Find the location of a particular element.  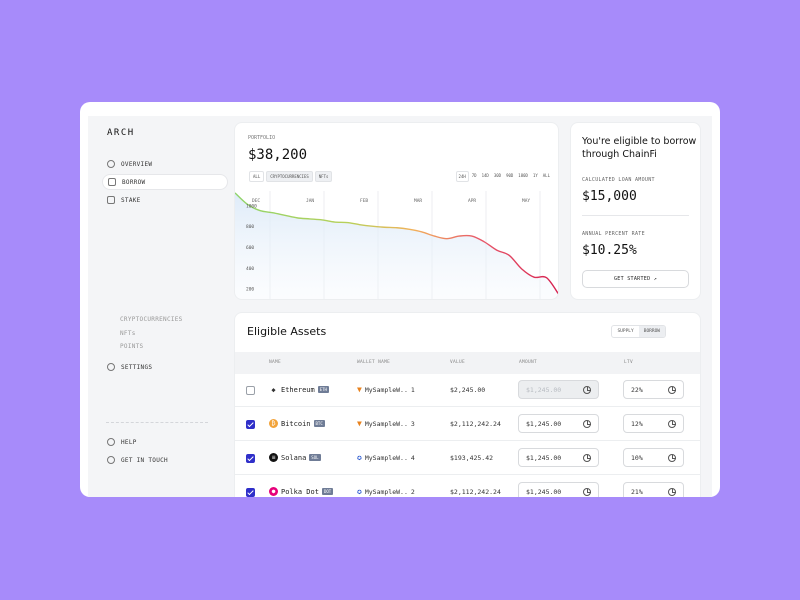

apr-value: $10.25% is located at coordinates (609, 250).